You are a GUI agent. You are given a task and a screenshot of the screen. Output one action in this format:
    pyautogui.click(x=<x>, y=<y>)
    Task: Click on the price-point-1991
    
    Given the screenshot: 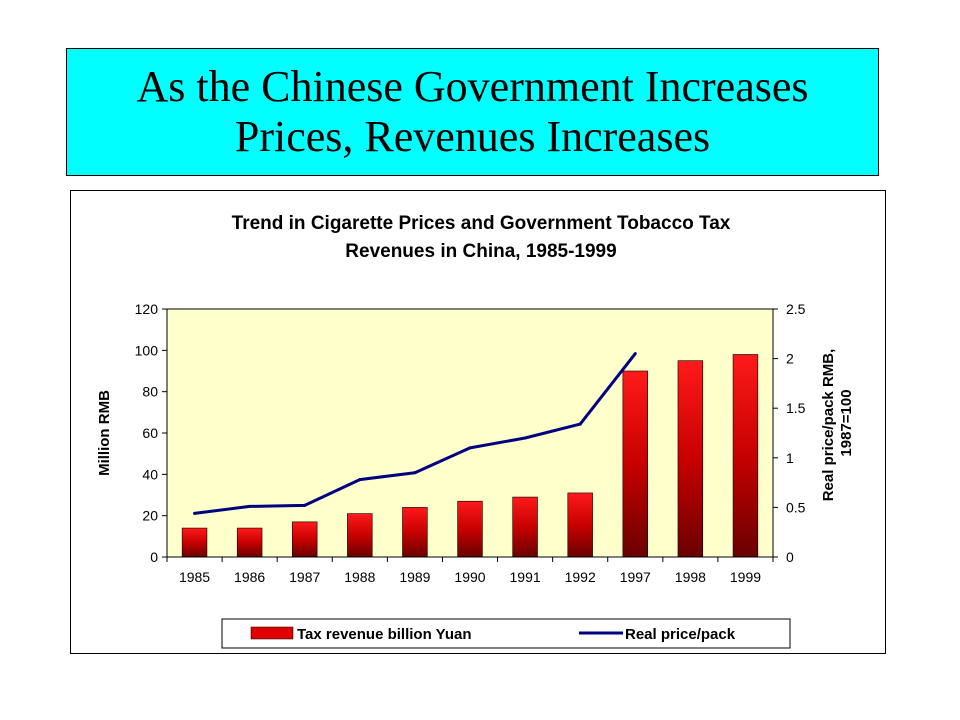 What is the action you would take?
    pyautogui.click(x=525, y=438)
    